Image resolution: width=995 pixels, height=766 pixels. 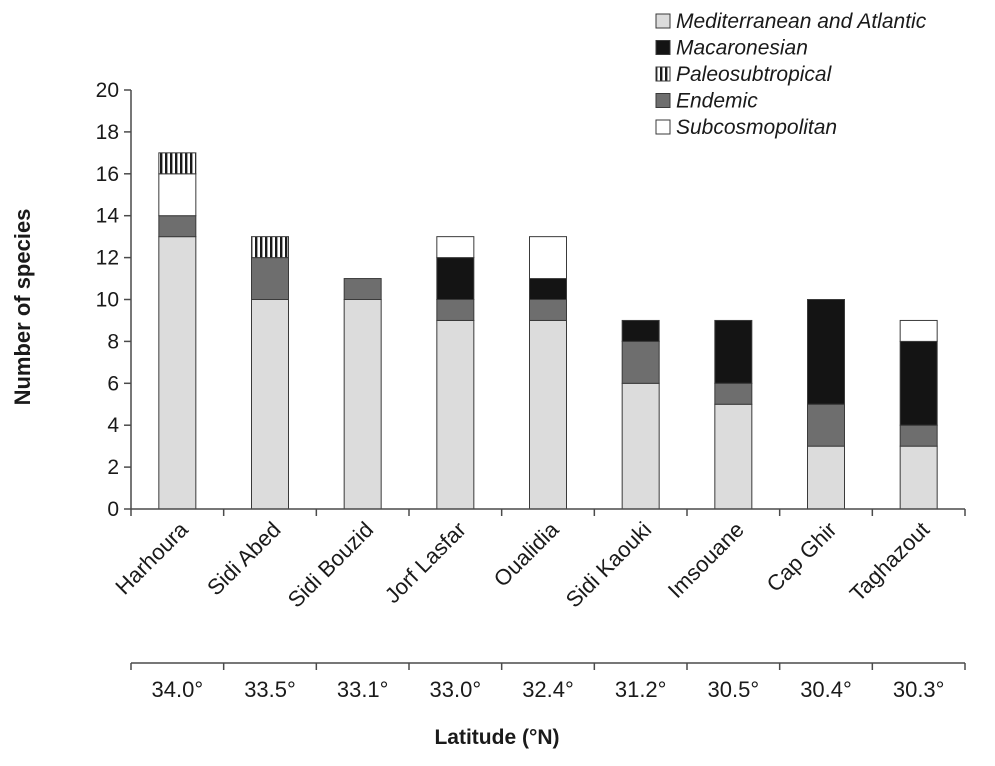 What do you see at coordinates (455, 247) in the screenshot?
I see `bar-segment-jorf-lasfar-subcosmopolitan` at bounding box center [455, 247].